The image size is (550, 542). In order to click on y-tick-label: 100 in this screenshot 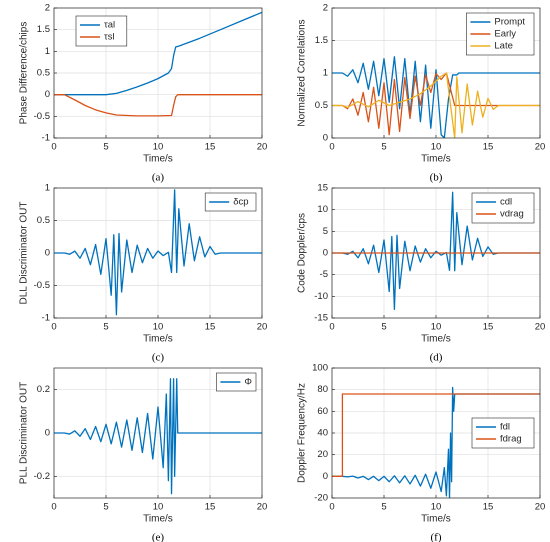, I will do `click(320, 368)`.